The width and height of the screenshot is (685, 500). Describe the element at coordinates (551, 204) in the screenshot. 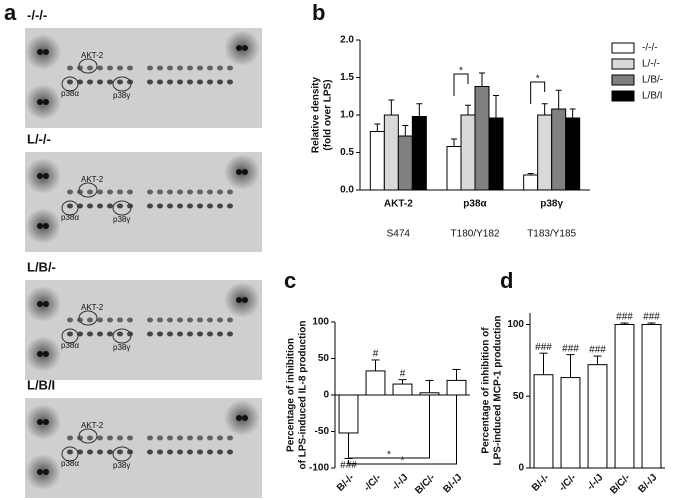

I see `x-tick-label: p38γ` at that location.